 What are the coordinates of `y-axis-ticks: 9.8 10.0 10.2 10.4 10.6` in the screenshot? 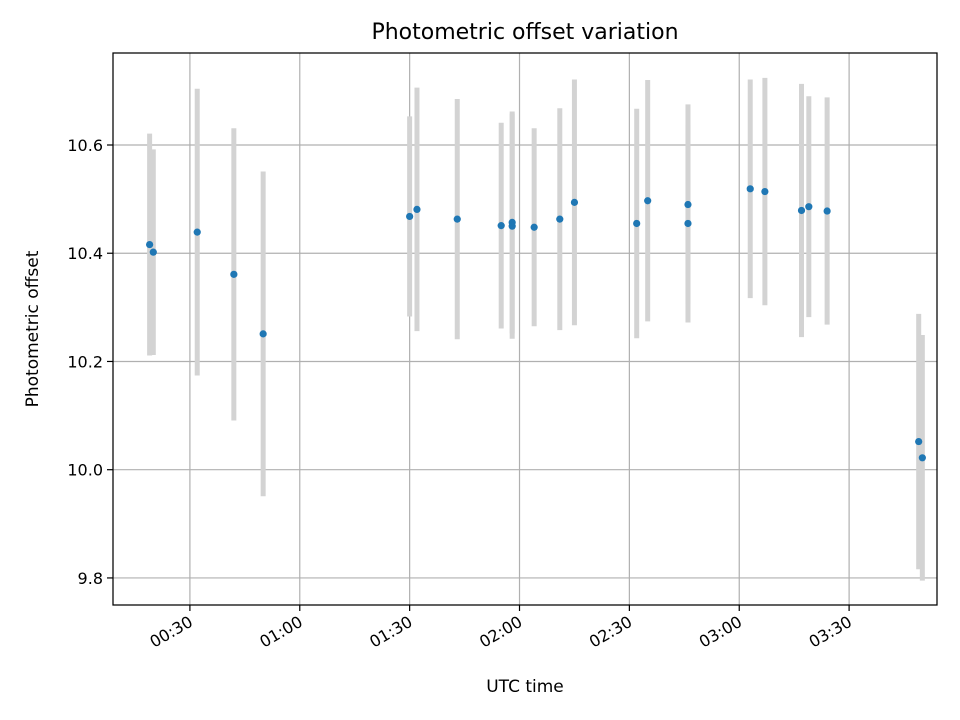 It's located at (90, 362).